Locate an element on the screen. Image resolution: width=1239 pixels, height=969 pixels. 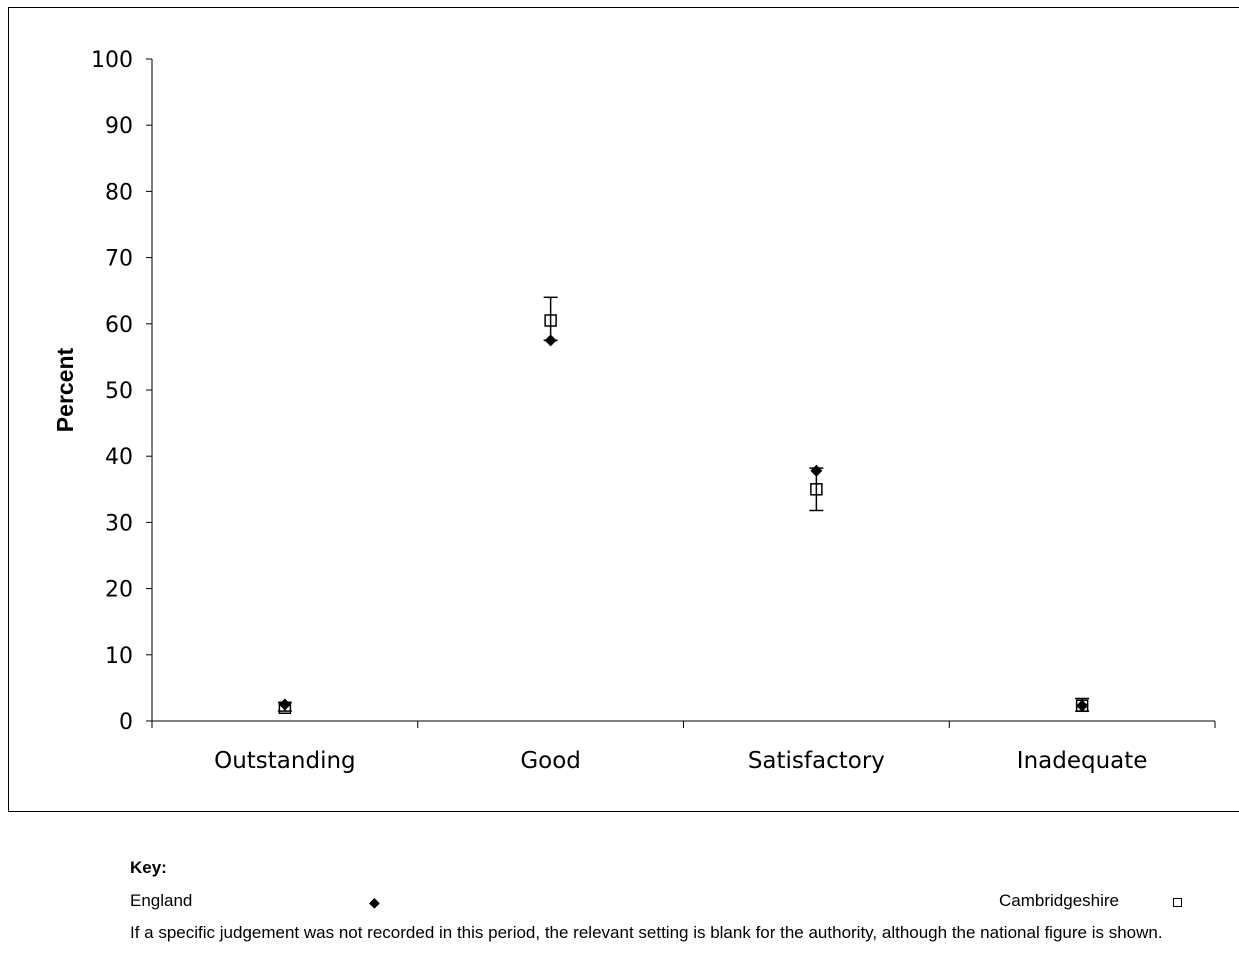
x-tick-label: Inadequate is located at coordinates (1082, 761).